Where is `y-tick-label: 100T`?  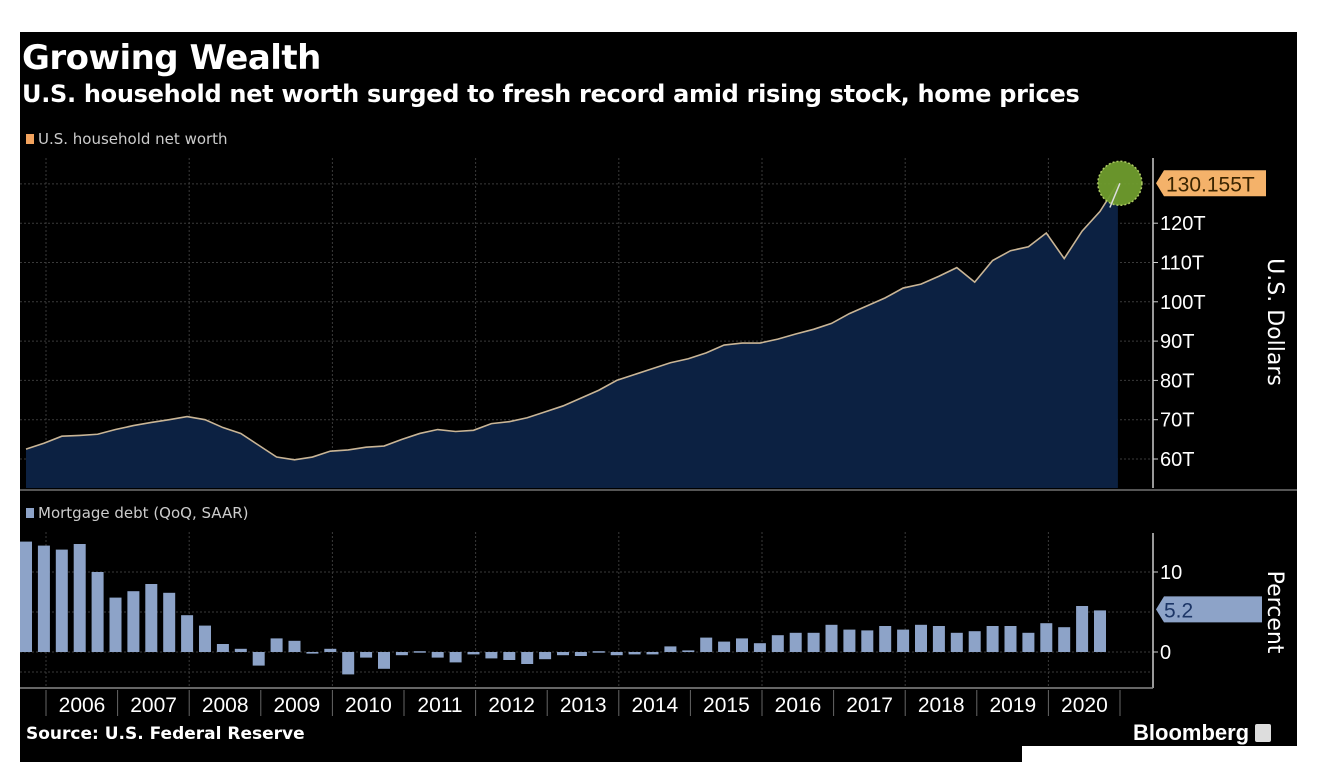
y-tick-label: 100T is located at coordinates (1183, 303).